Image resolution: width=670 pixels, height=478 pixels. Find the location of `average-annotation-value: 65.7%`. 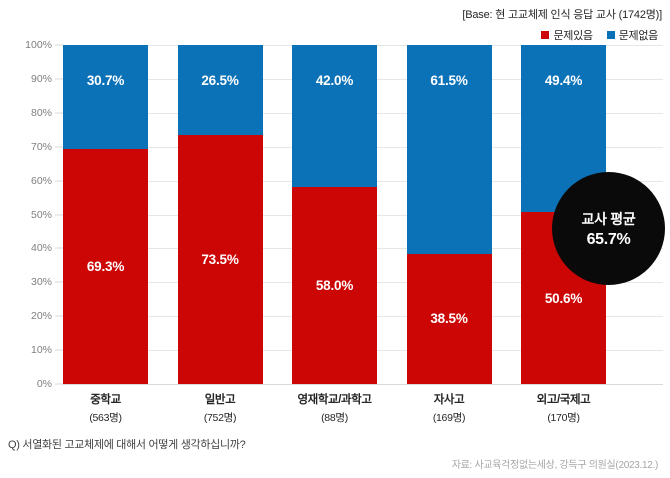

average-annotation-value: 65.7% is located at coordinates (608, 239).